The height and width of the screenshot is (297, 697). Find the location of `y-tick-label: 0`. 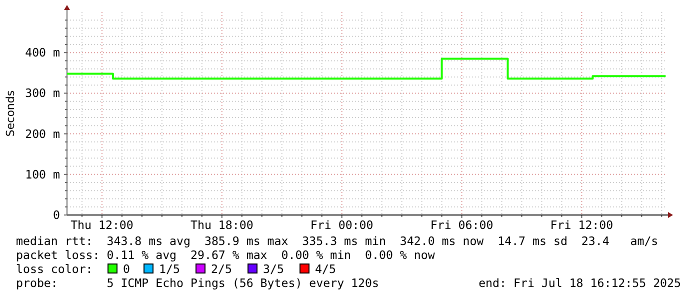

y-tick-label: 0 is located at coordinates (56, 215).